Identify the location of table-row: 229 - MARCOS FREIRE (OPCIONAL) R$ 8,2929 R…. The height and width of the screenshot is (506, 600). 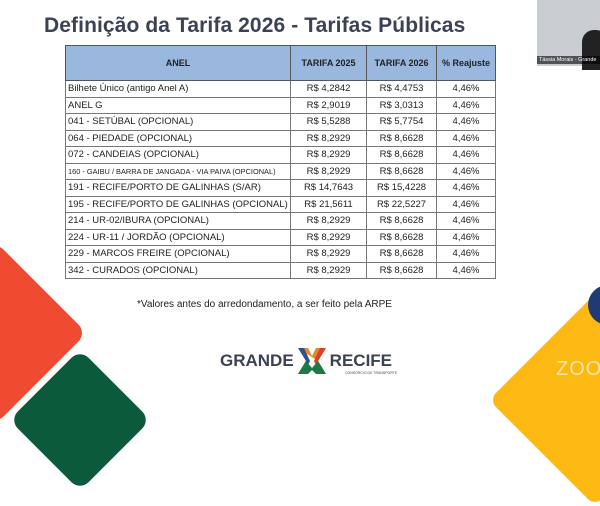
(280, 254).